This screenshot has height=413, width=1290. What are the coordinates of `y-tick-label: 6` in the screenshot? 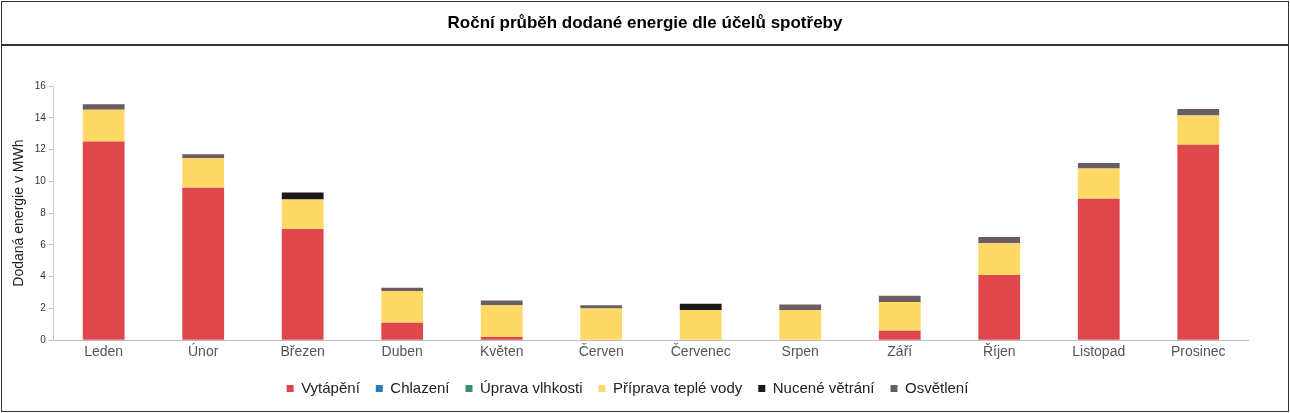 It's located at (43, 244).